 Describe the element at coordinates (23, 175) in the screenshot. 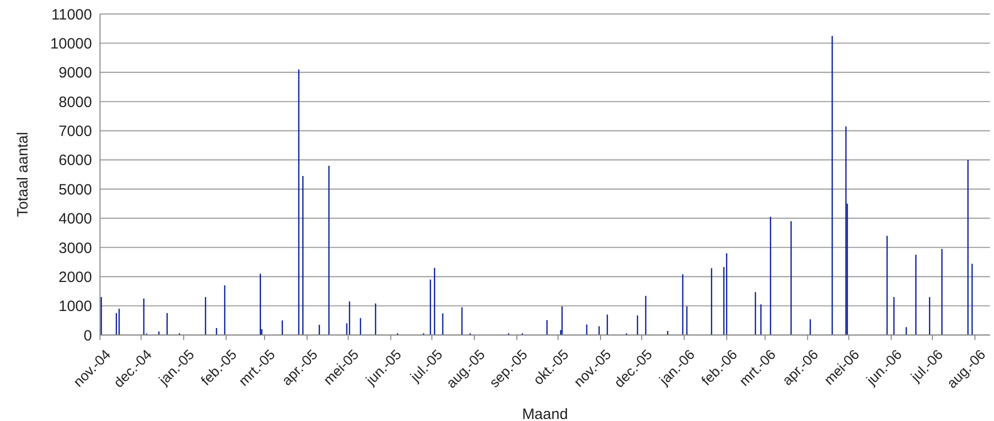

I see `y-axis-title: Totaal aantal` at that location.